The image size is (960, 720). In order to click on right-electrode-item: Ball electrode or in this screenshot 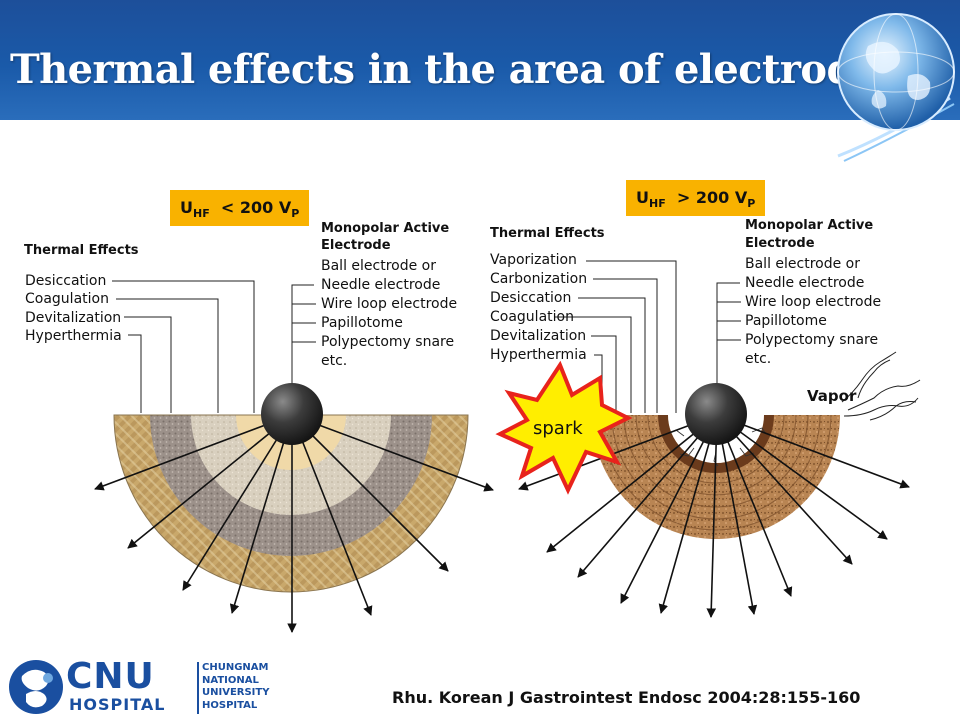, I will do `click(803, 264)`.